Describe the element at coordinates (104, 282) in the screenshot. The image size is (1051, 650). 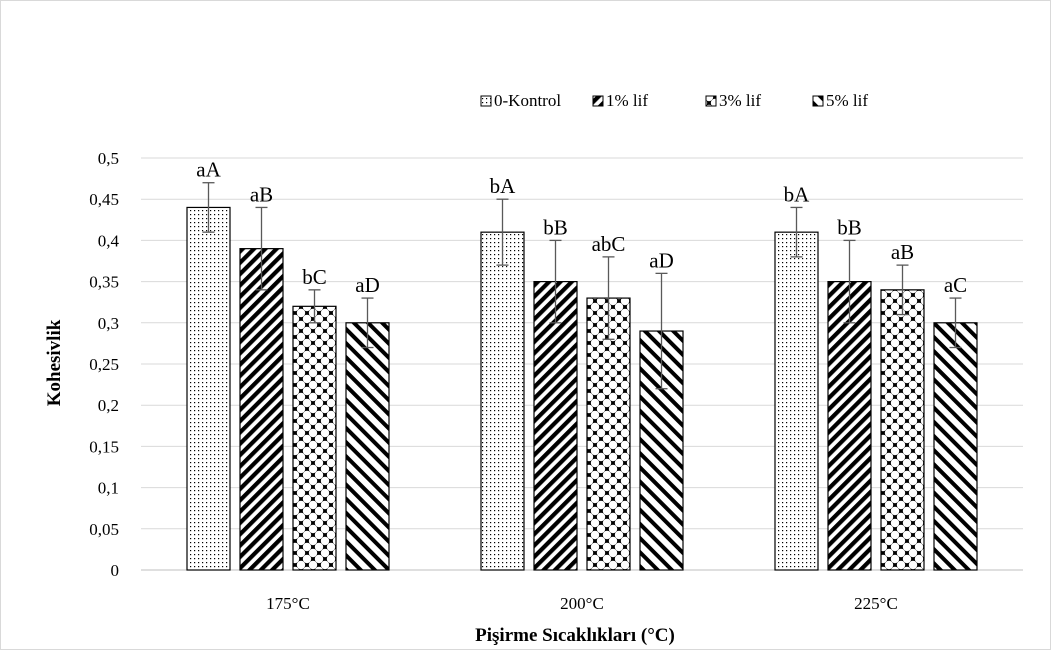
I see `y-tick-label: 0,35` at that location.